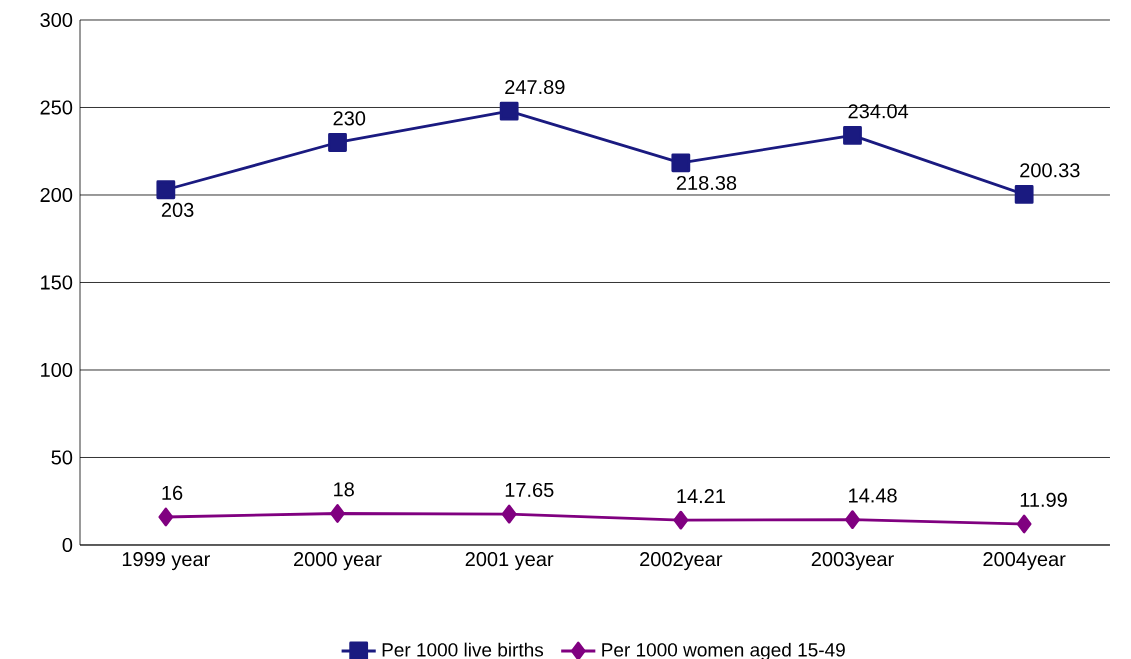 This screenshot has width=1131, height=659. I want to click on y-tick-label: 100, so click(57, 370).